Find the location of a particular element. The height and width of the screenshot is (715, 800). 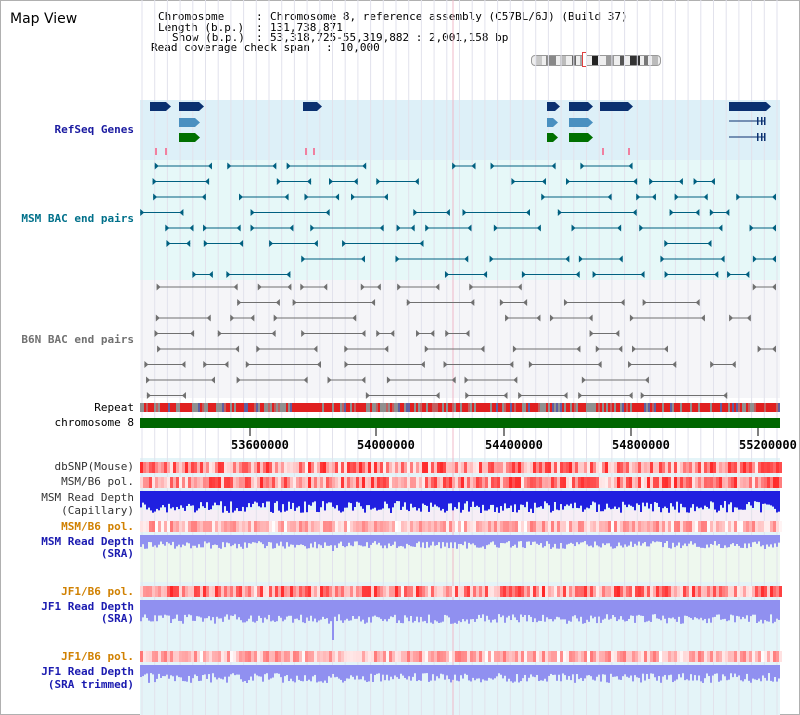

b6n-bac-label: B6N BAC end pairs is located at coordinates (77, 339).